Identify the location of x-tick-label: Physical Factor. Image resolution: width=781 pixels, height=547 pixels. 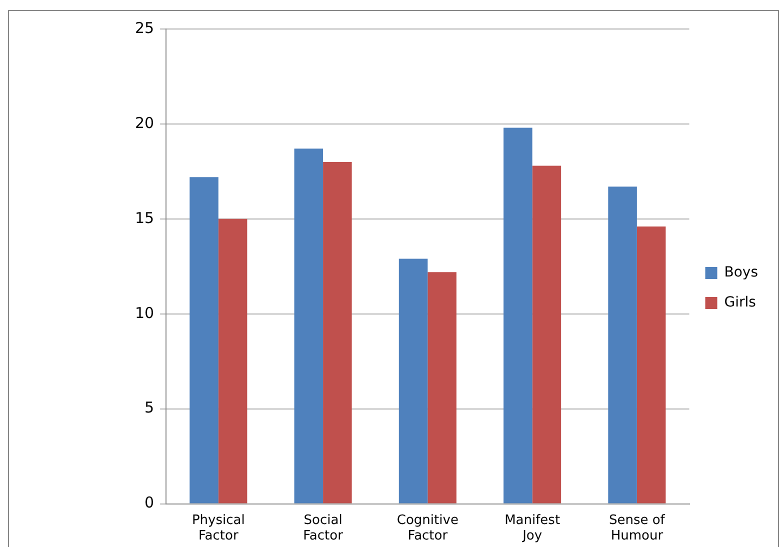
(218, 528).